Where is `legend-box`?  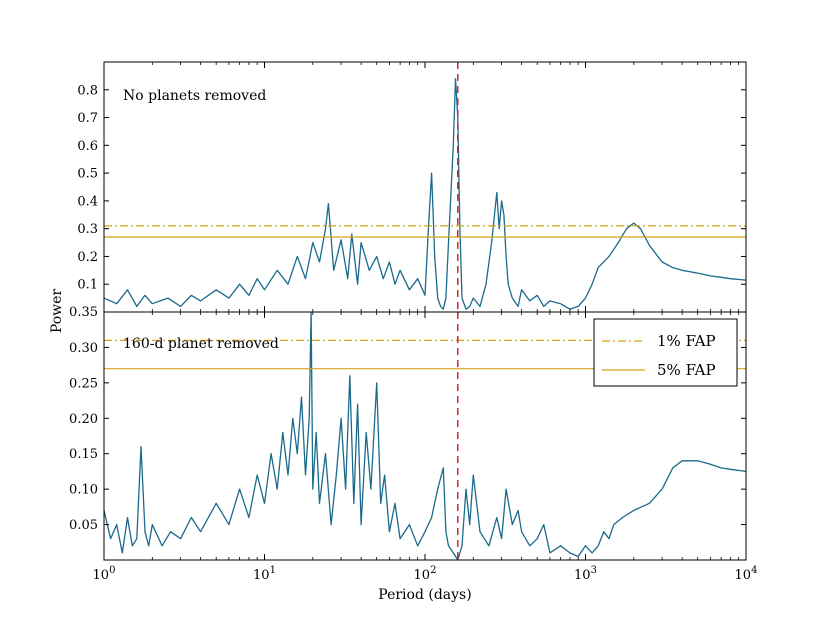 legend-box is located at coordinates (665, 352).